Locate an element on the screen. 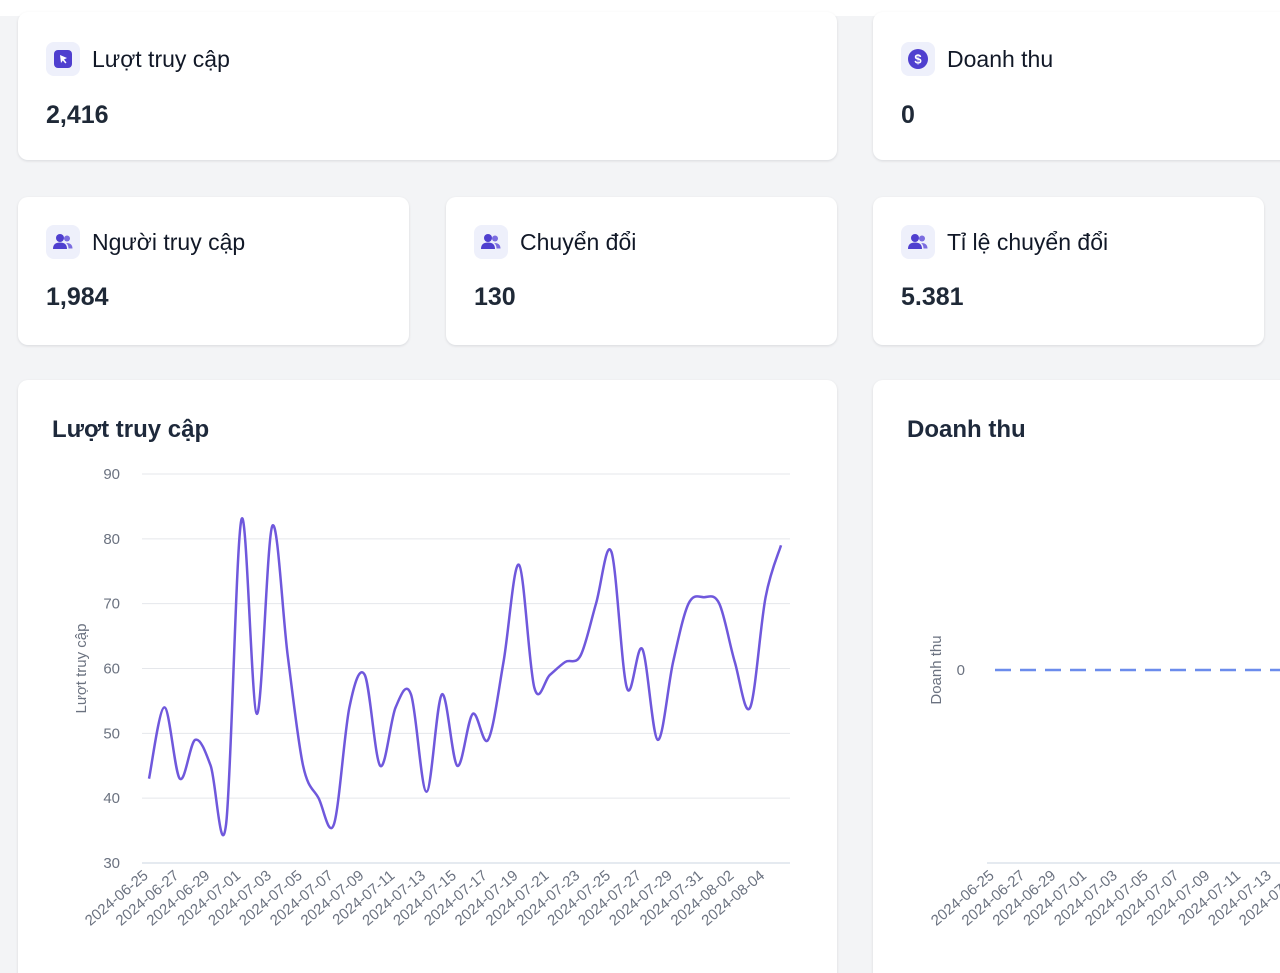 The height and width of the screenshot is (973, 1280). stat-header: Lượt truy cập is located at coordinates (138, 59).